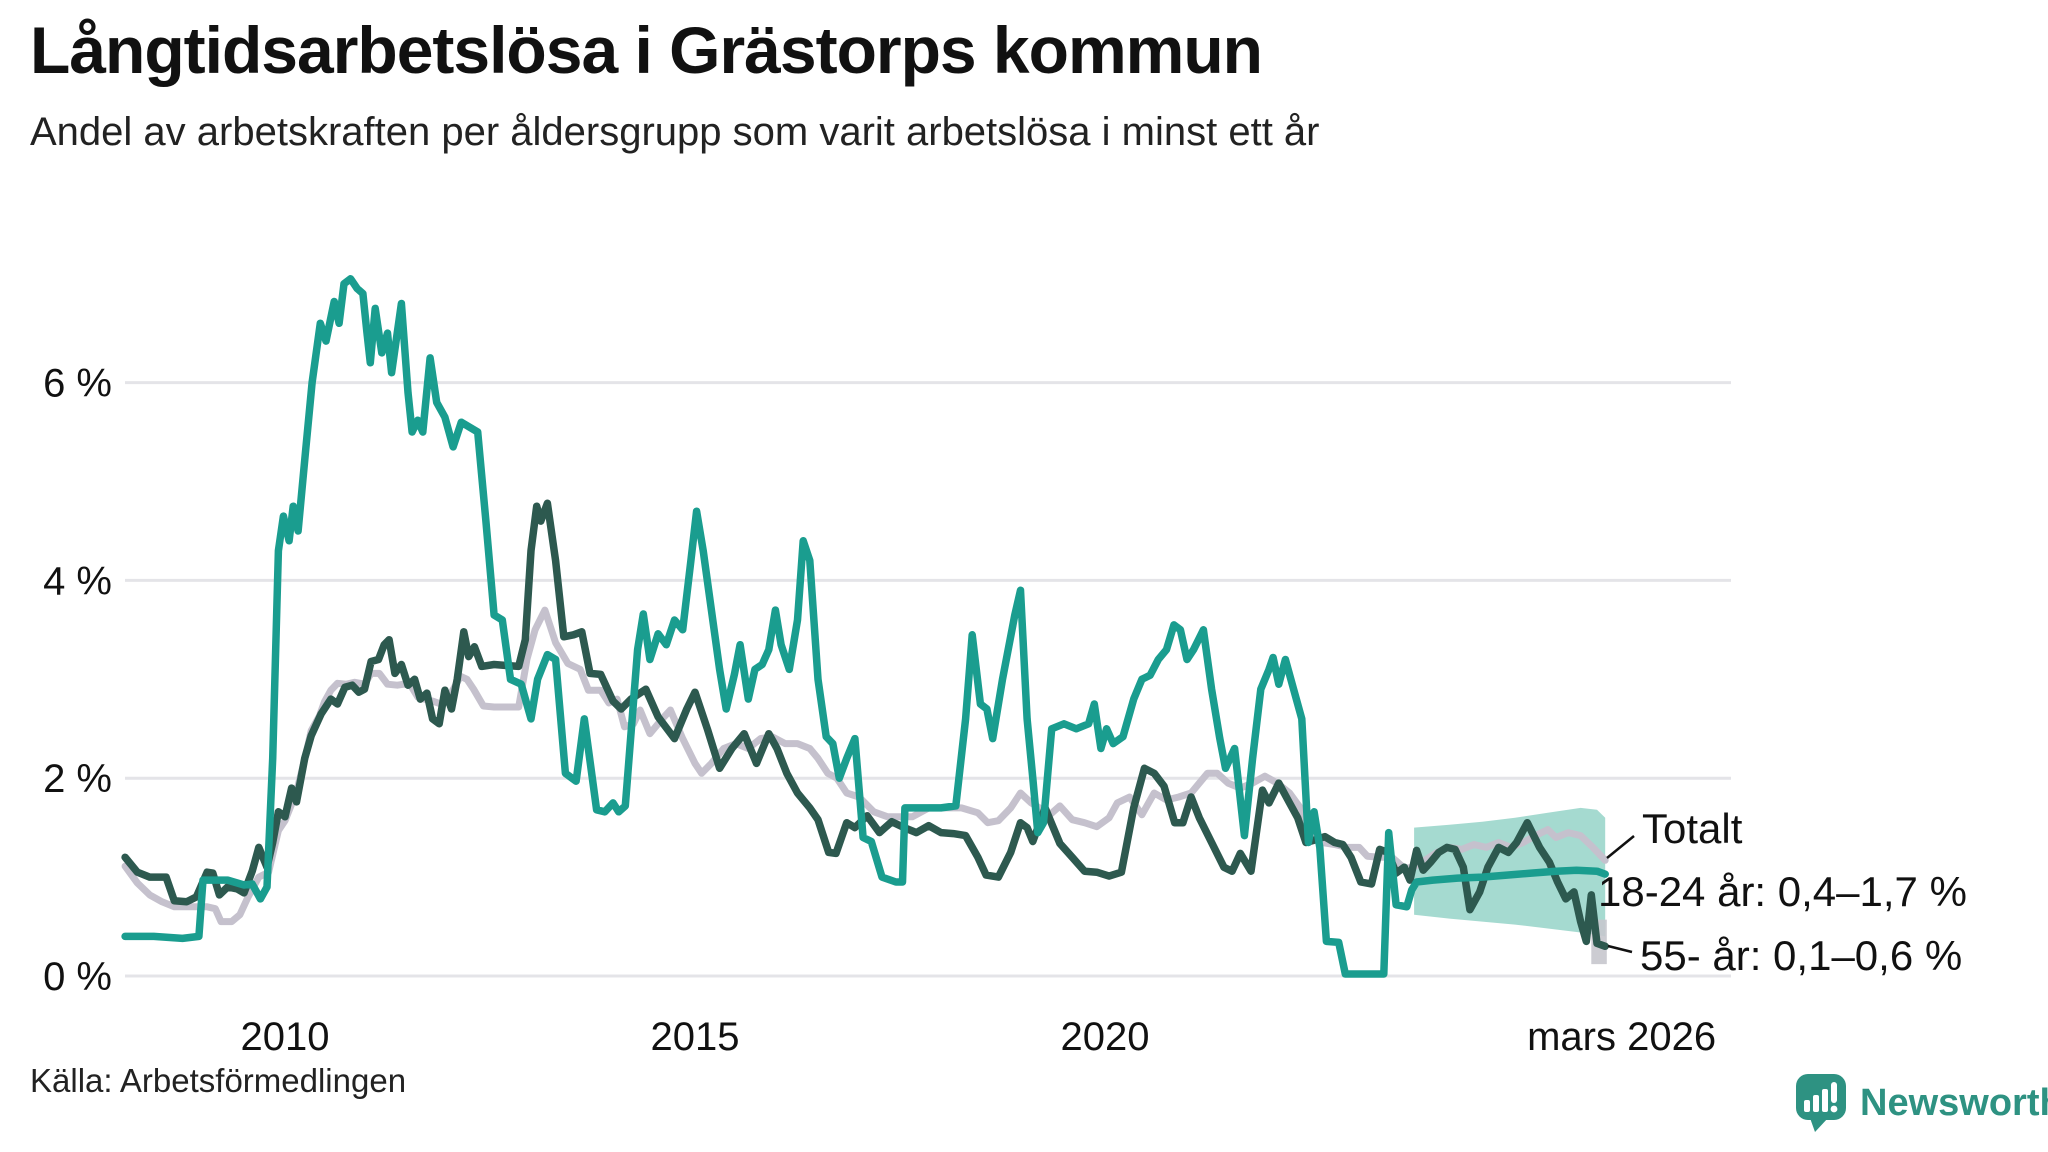 The width and height of the screenshot is (2048, 1152). I want to click on source-note: Källa: Arbetsförmedlingen, so click(218, 1080).